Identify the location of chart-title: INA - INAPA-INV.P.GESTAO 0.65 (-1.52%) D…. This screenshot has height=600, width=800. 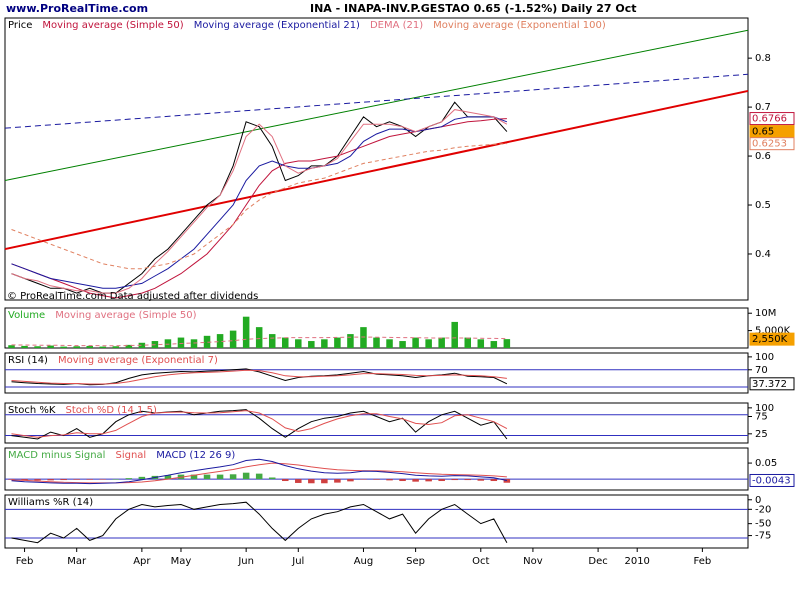
(473, 8).